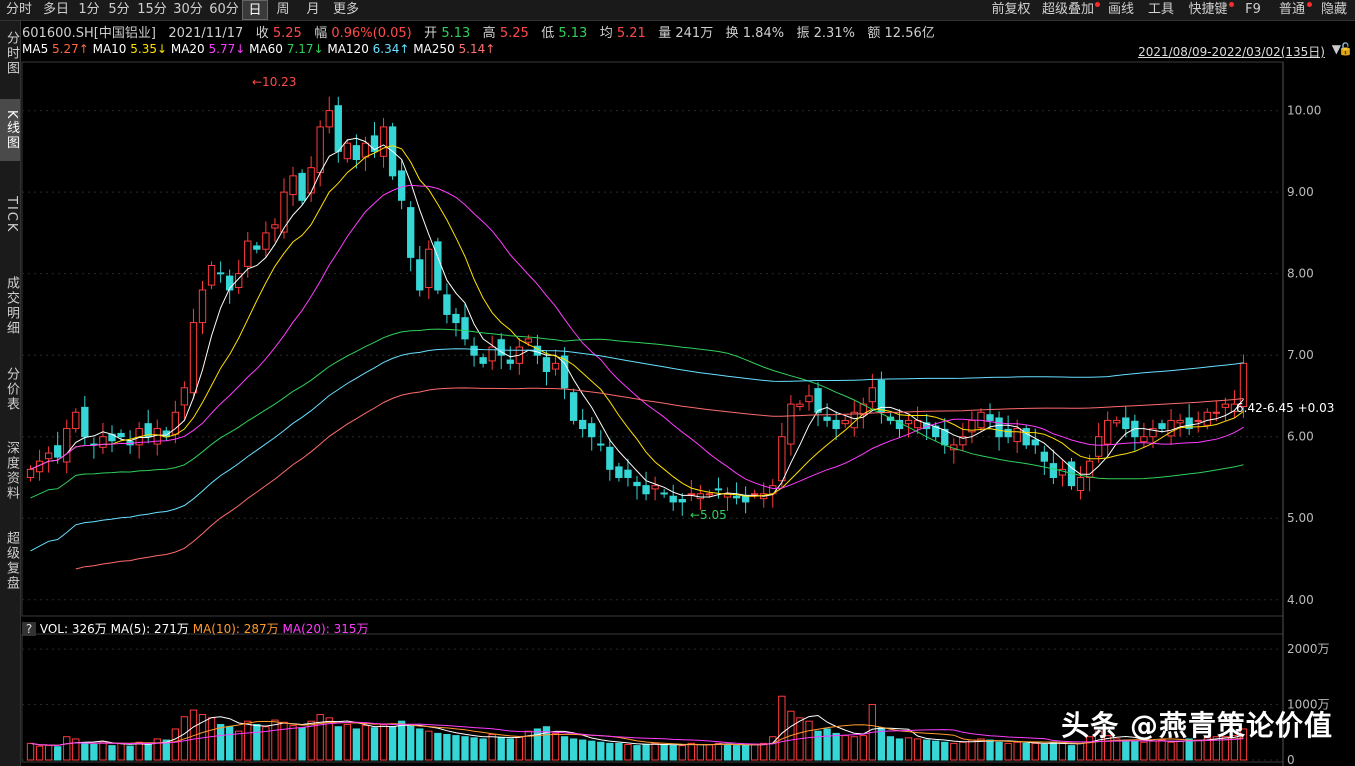 The image size is (1355, 766). What do you see at coordinates (313, 9) in the screenshot?
I see `period-9: 月` at bounding box center [313, 9].